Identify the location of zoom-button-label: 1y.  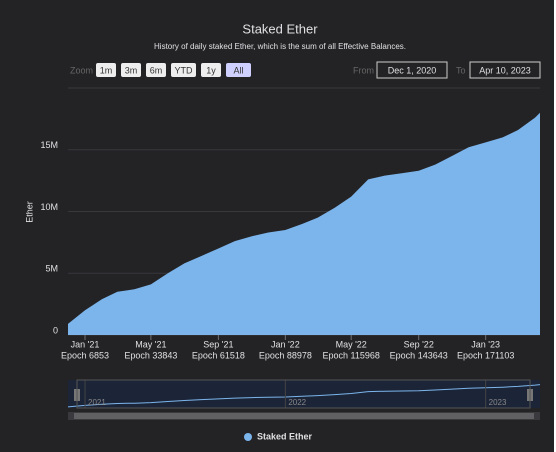
(211, 70).